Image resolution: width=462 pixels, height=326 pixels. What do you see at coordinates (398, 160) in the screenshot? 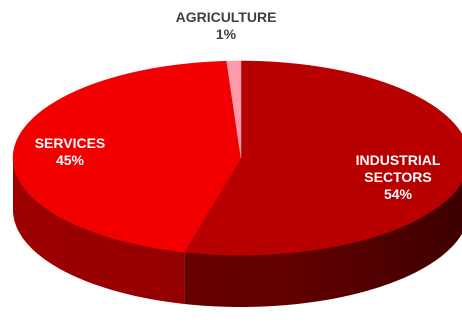
I see `slice-name-label: INDUSTRIAL` at bounding box center [398, 160].